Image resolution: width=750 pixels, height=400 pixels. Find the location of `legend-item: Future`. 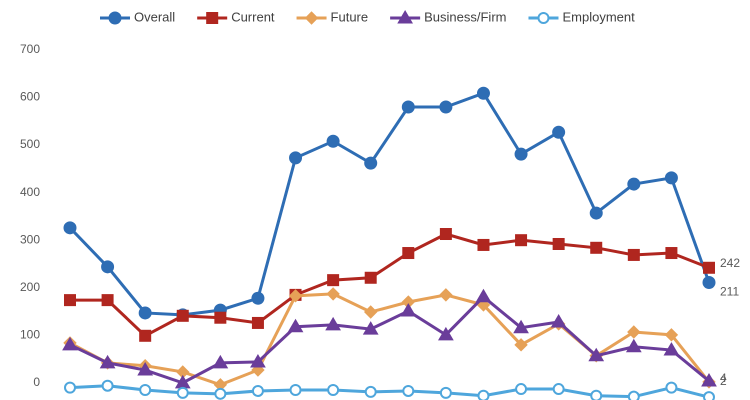

legend-item: Future is located at coordinates (332, 17).